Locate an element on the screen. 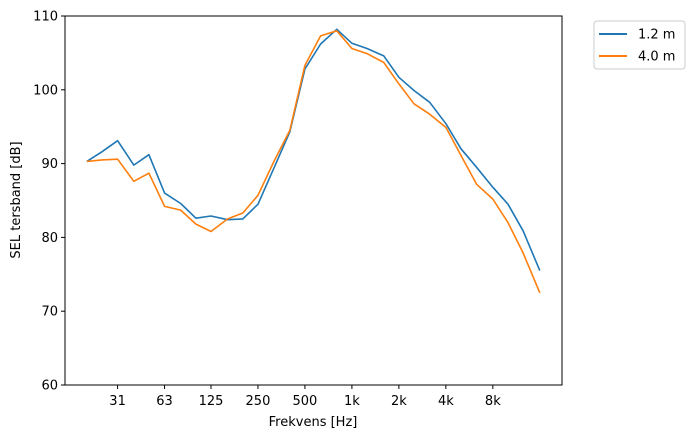 The width and height of the screenshot is (693, 438). legend-label: 4.0 m is located at coordinates (656, 57).